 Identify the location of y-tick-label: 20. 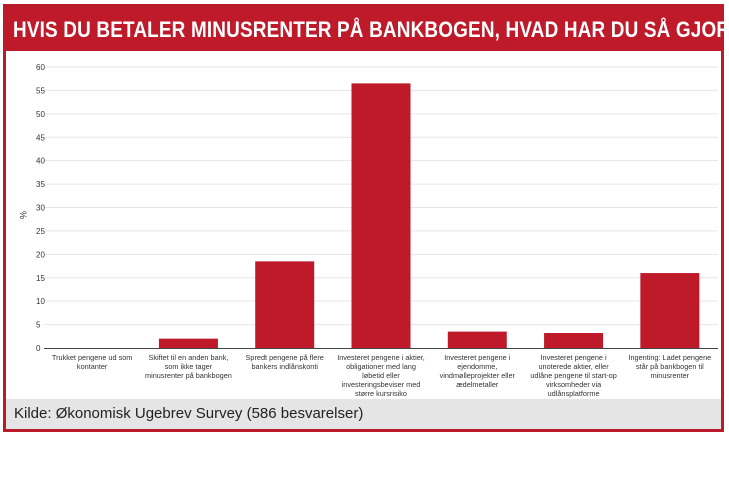
(40, 254).